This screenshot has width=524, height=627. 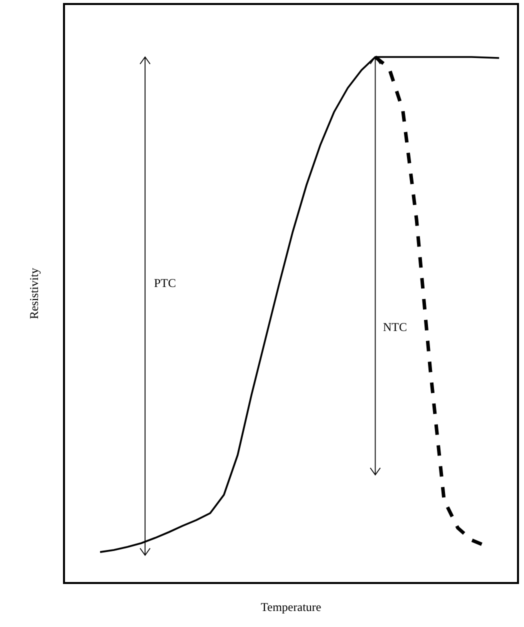 What do you see at coordinates (34, 294) in the screenshot?
I see `y-axis-title: Resistivity` at bounding box center [34, 294].